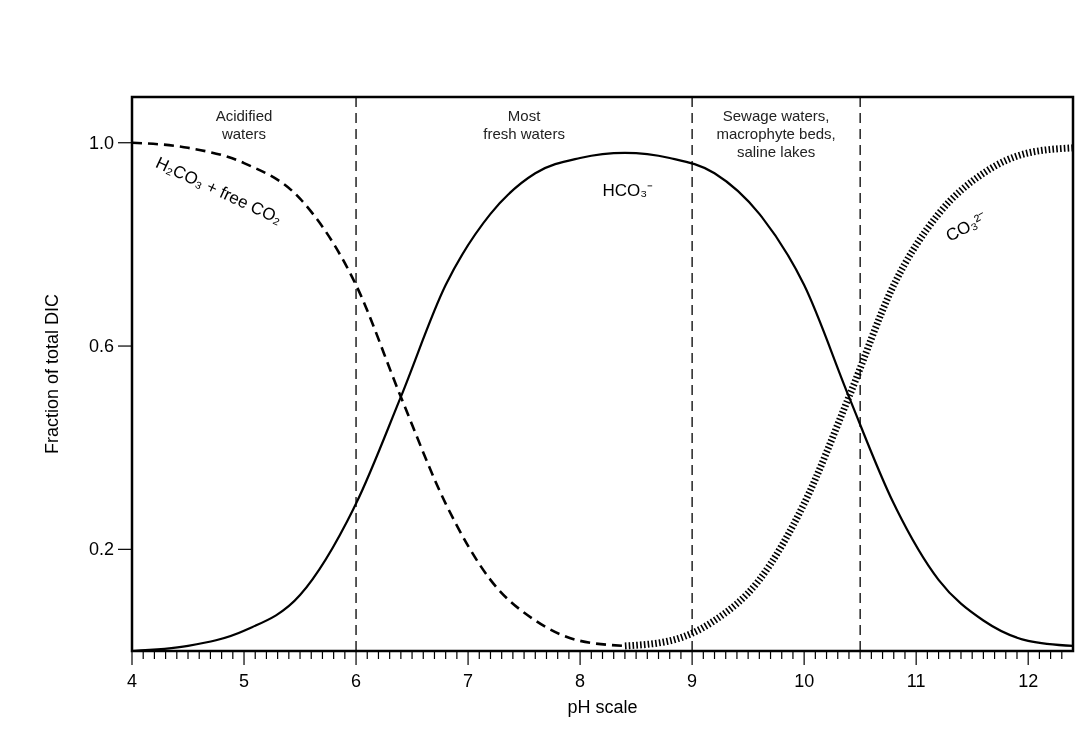 The image size is (1092, 735). Describe the element at coordinates (804, 681) in the screenshot. I see `x-tick-label: 10` at that location.